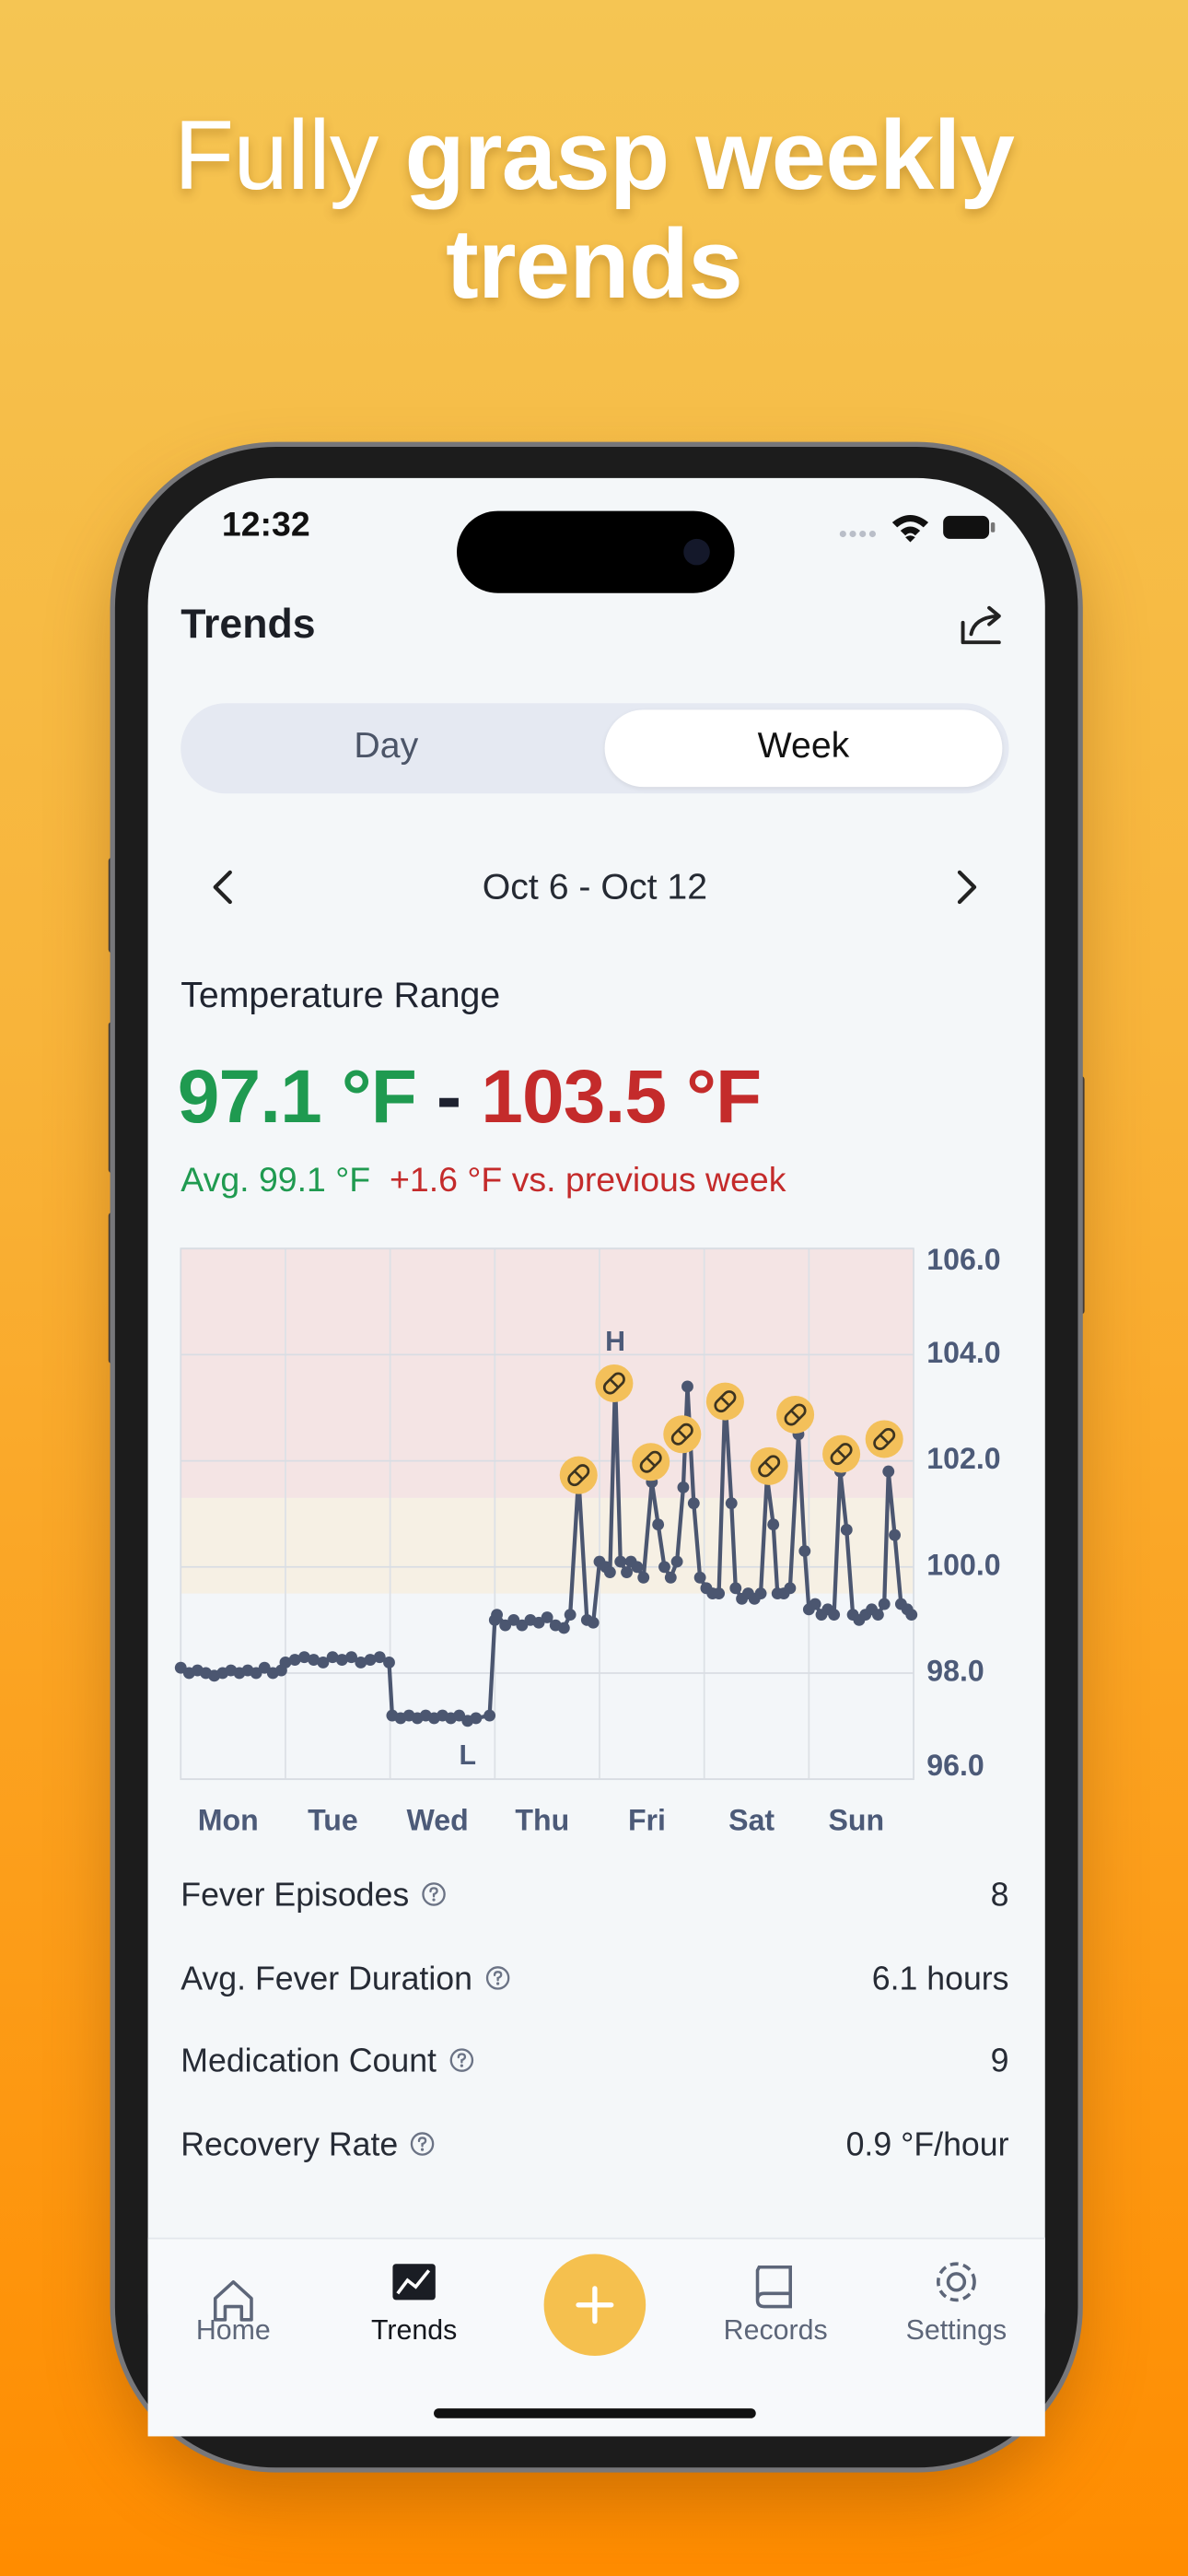 This screenshot has width=1188, height=2576. Describe the element at coordinates (999, 1896) in the screenshot. I see `stat-value: 8` at that location.